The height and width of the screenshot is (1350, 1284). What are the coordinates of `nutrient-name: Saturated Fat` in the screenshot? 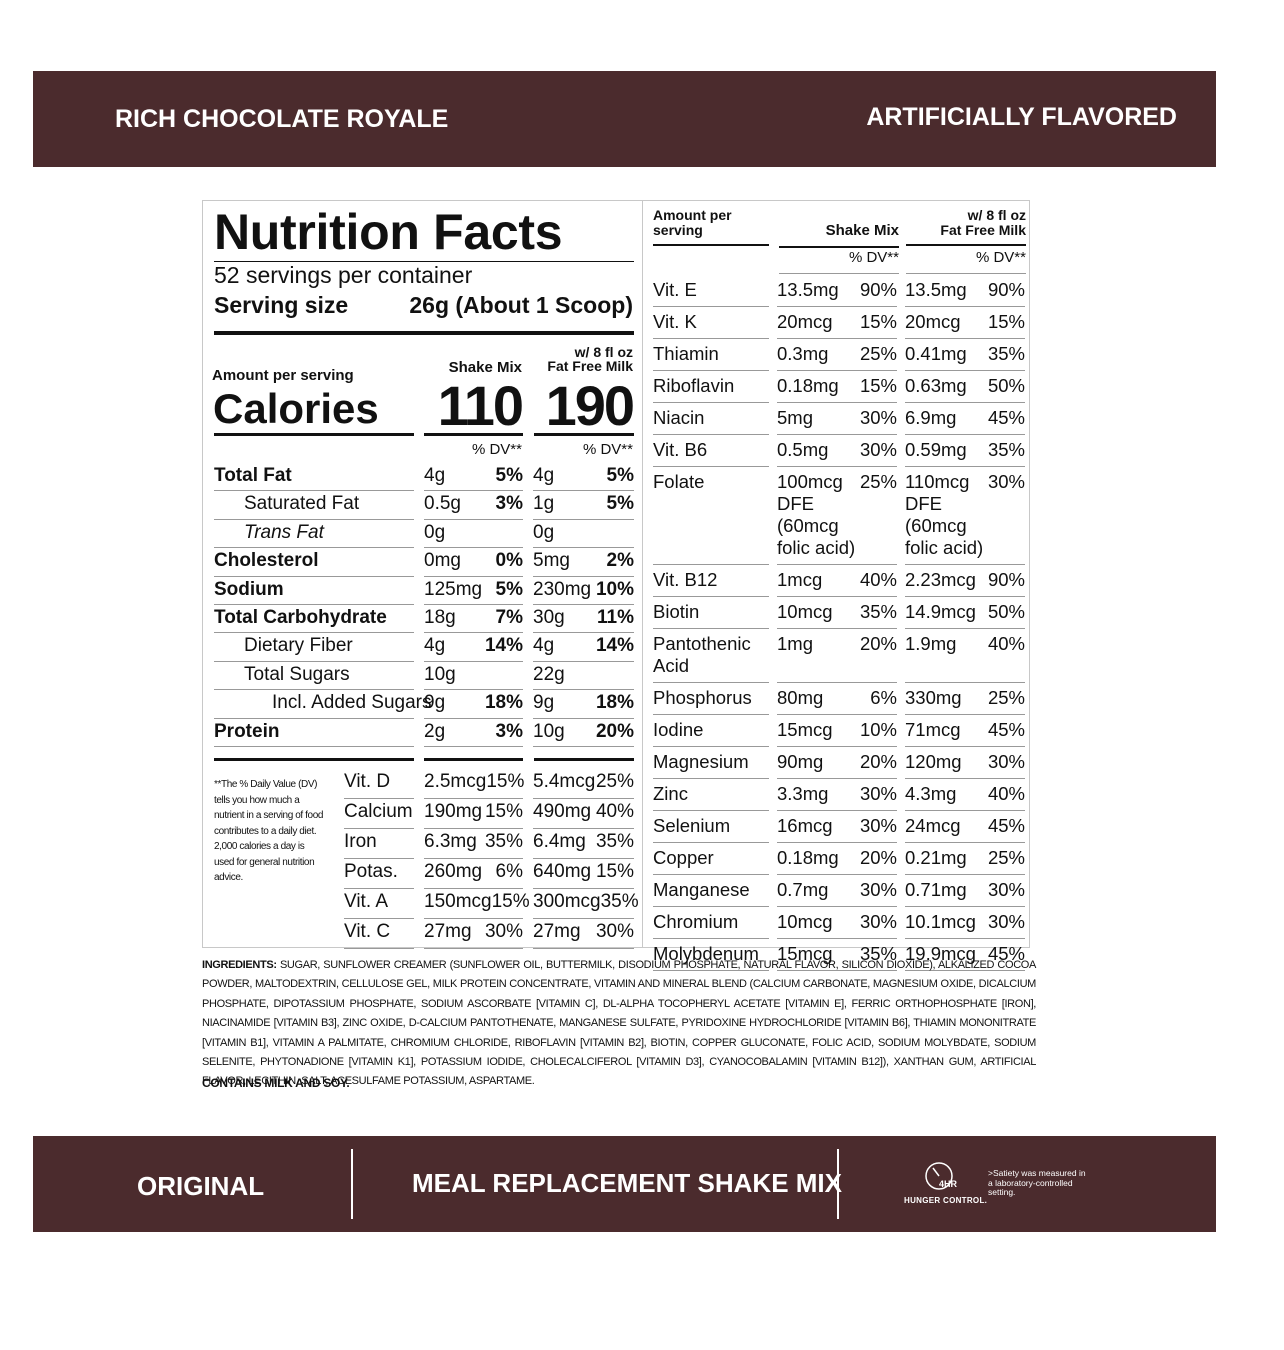 It's located at (314, 505).